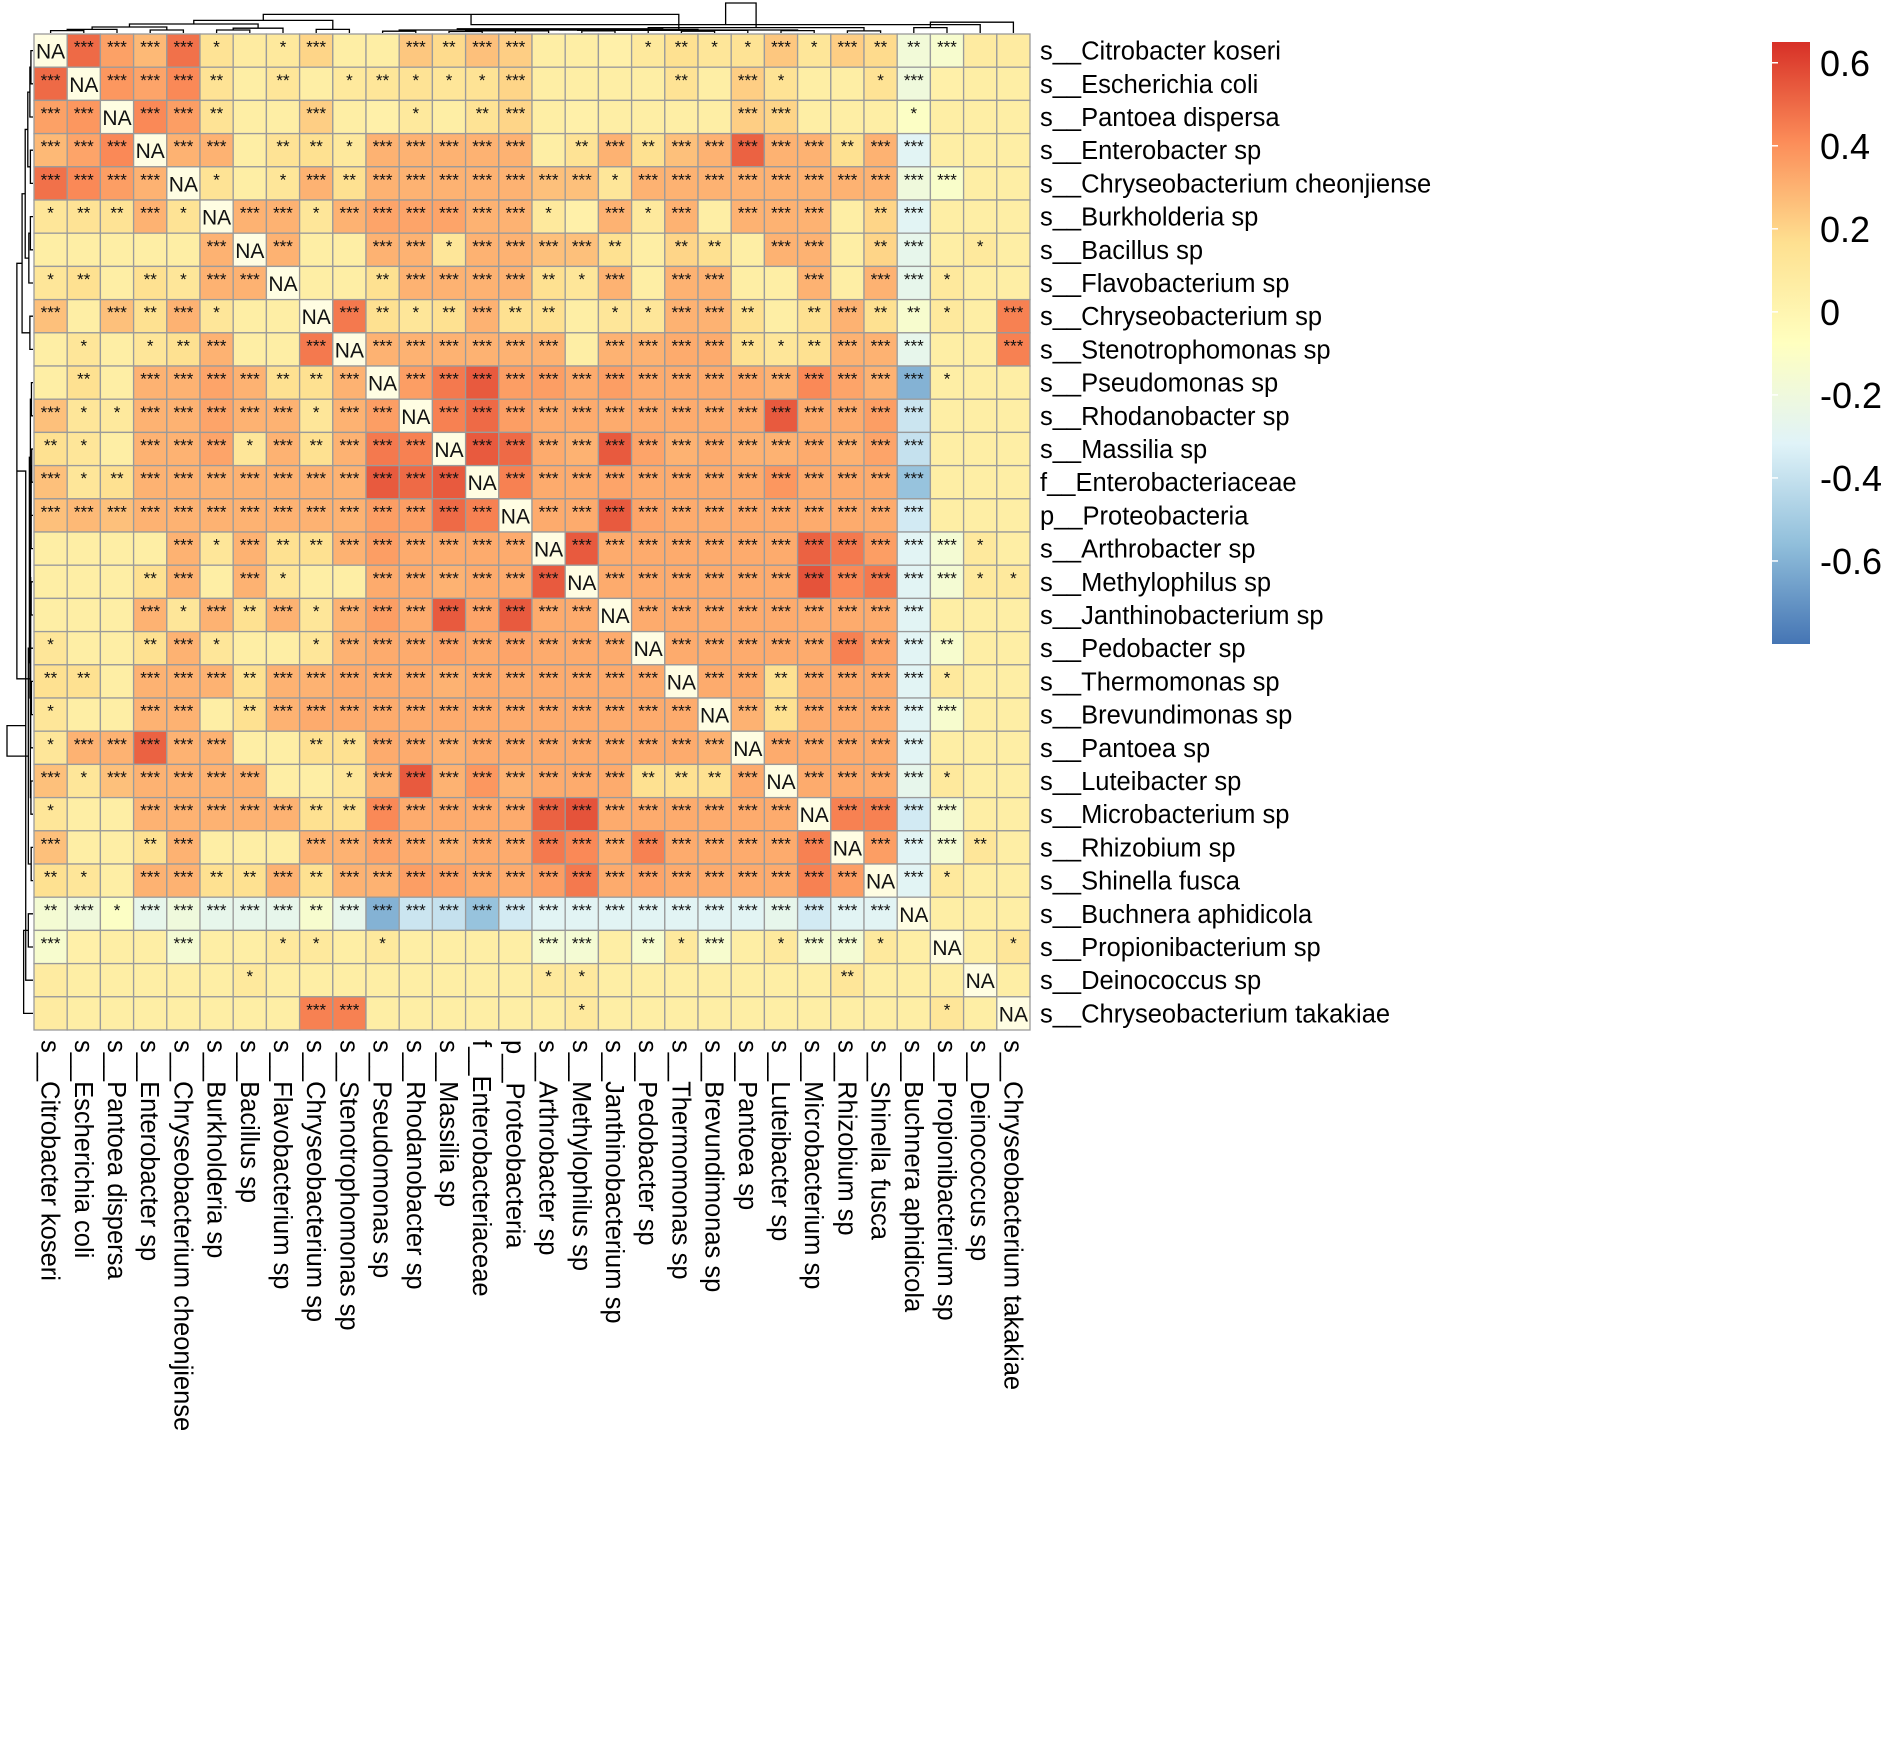 The image size is (1902, 1750). What do you see at coordinates (532, 17) in the screenshot?
I see `column-dendrogram` at bounding box center [532, 17].